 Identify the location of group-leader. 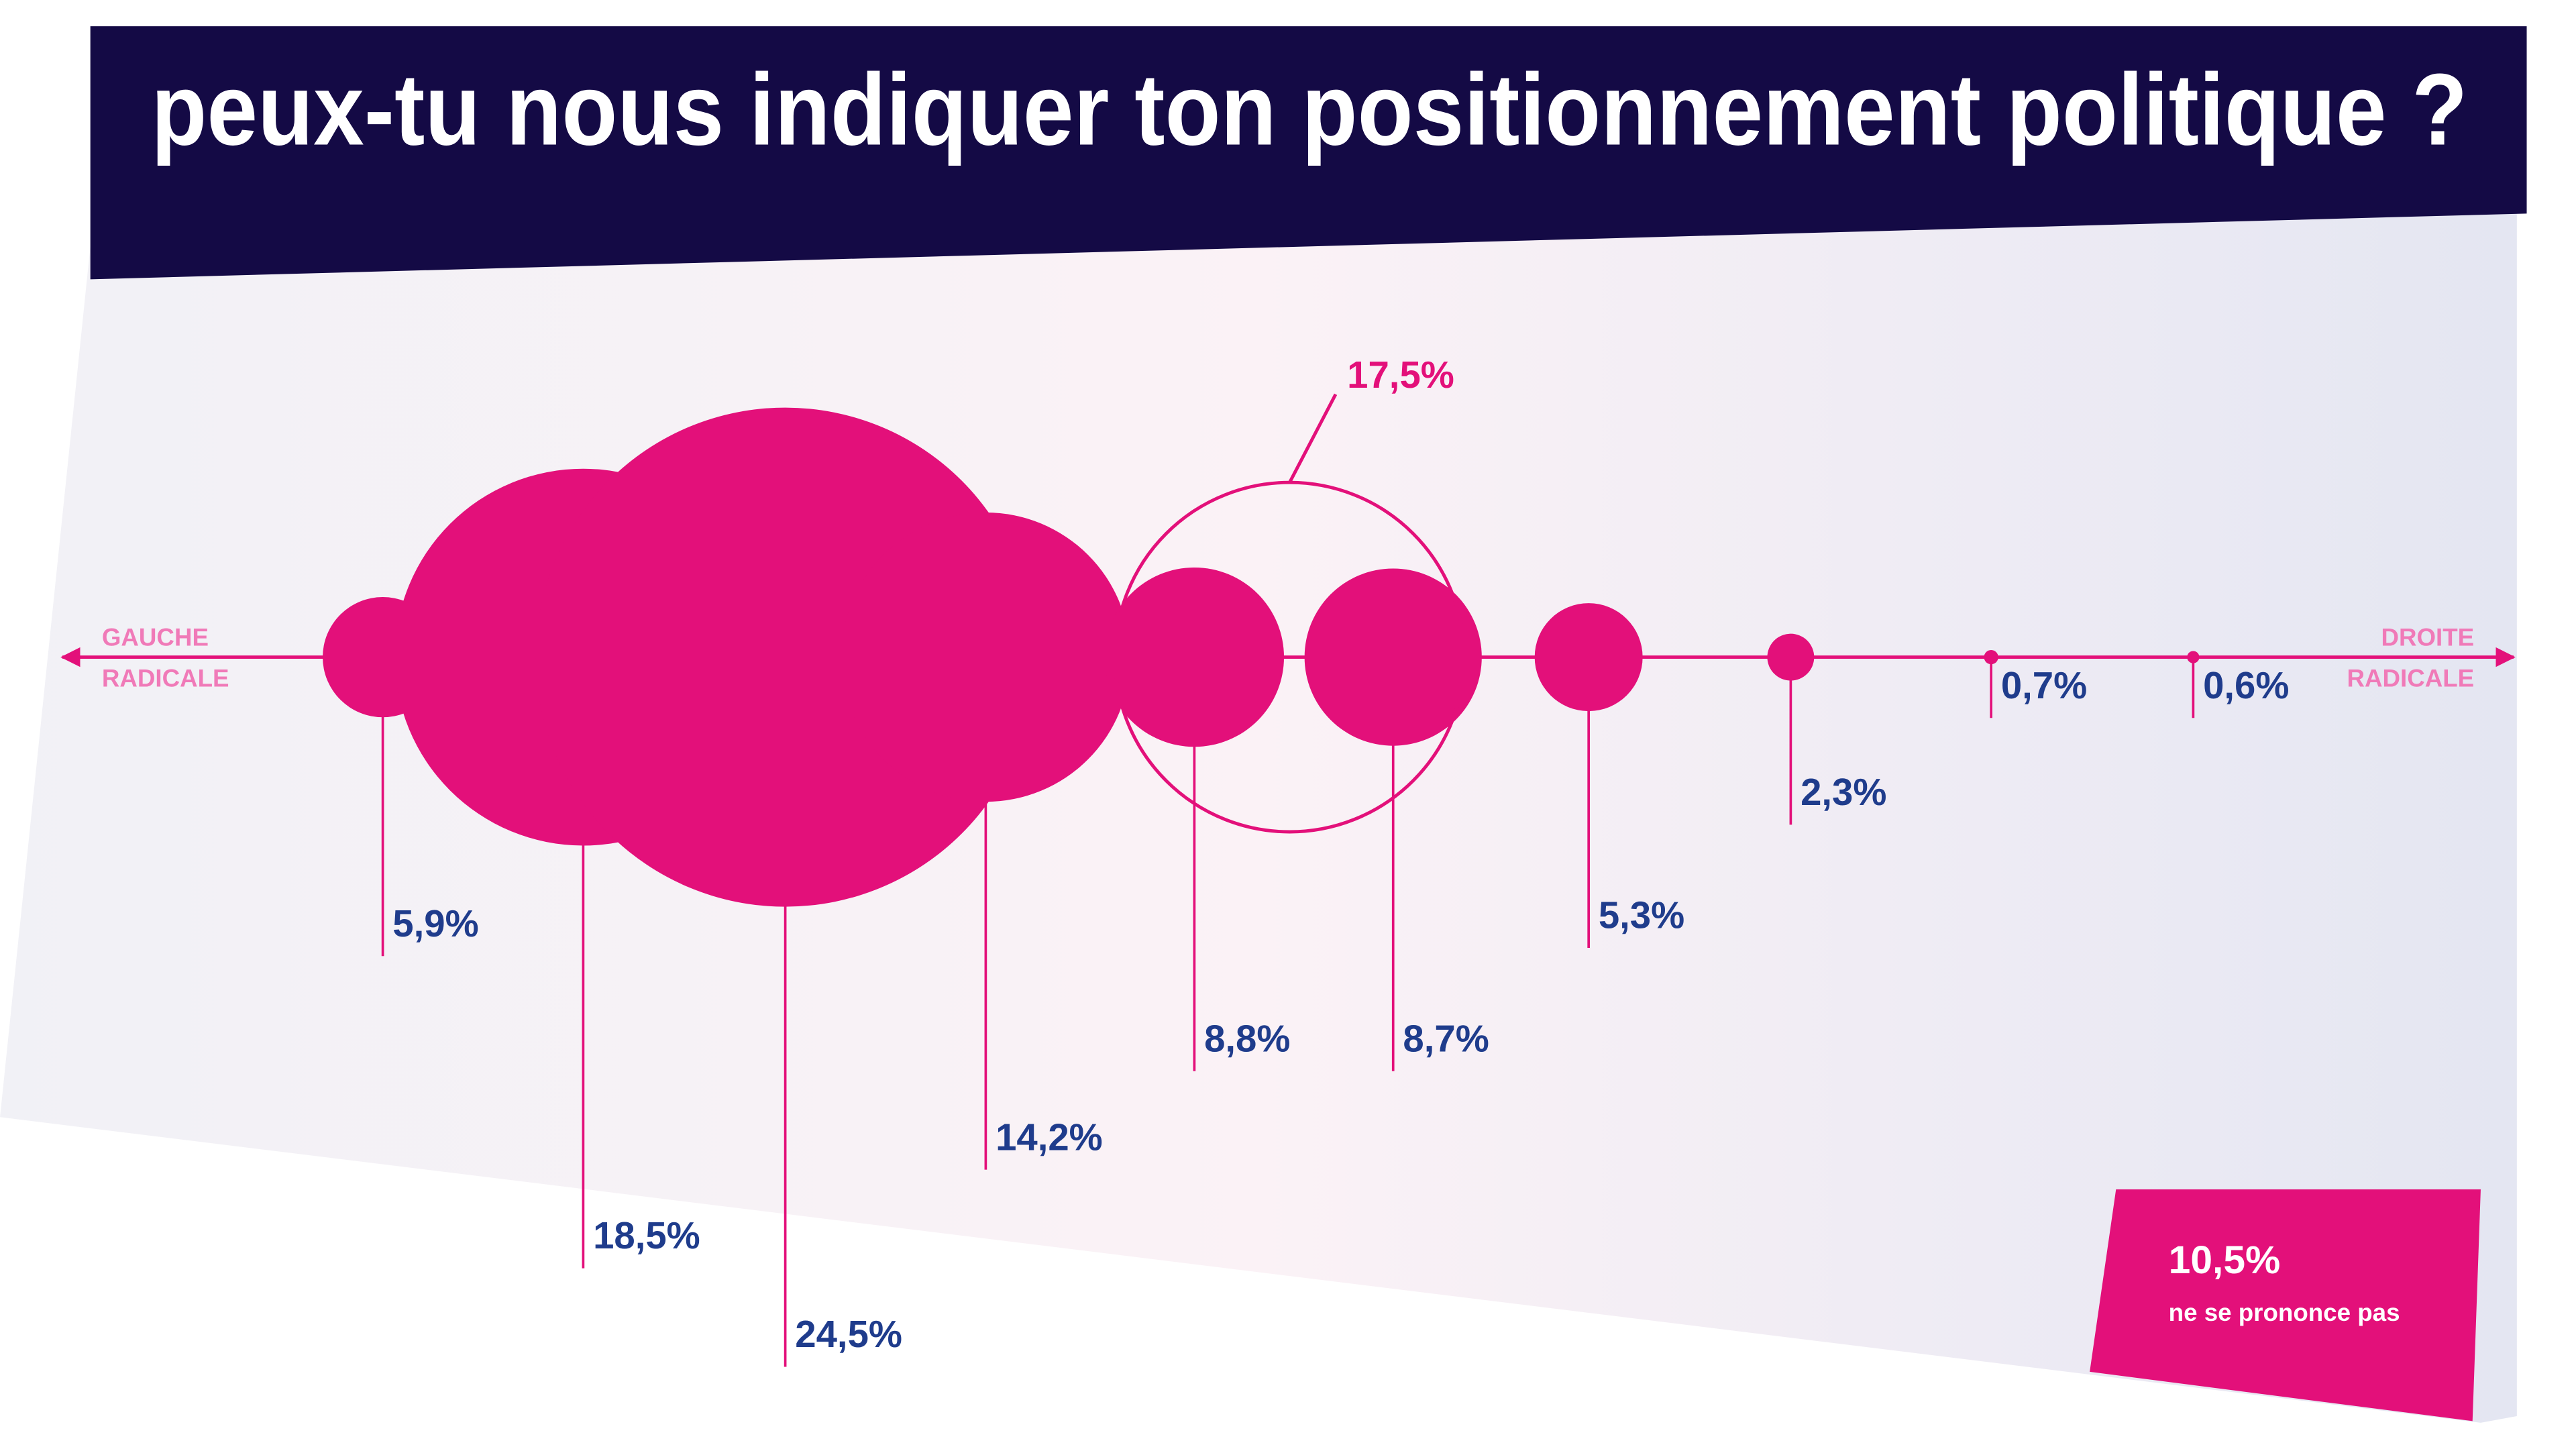
(1313, 438).